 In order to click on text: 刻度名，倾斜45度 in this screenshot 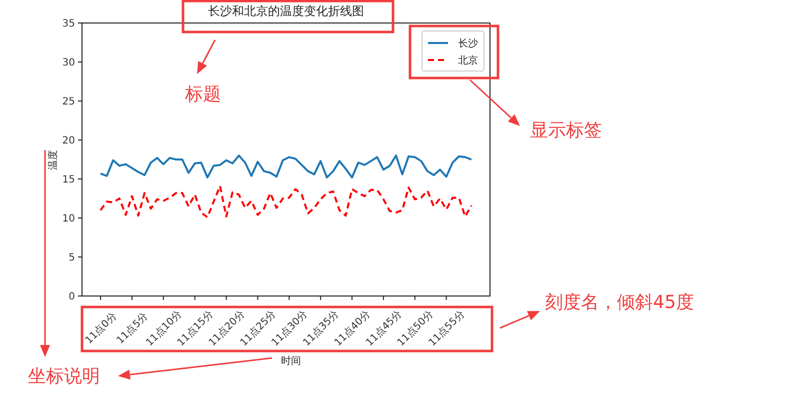, I will do `click(619, 302)`.